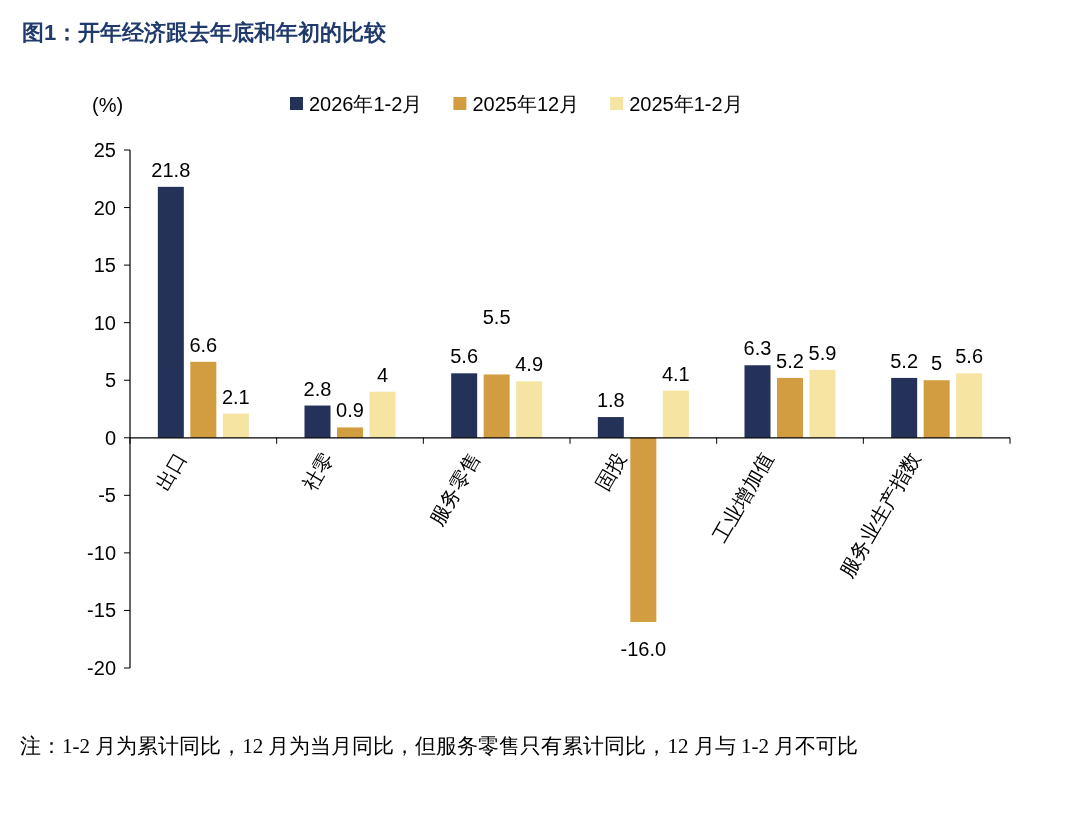 This screenshot has height=814, width=1080. I want to click on x-tick-label: 工业增加值, so click(743, 497).